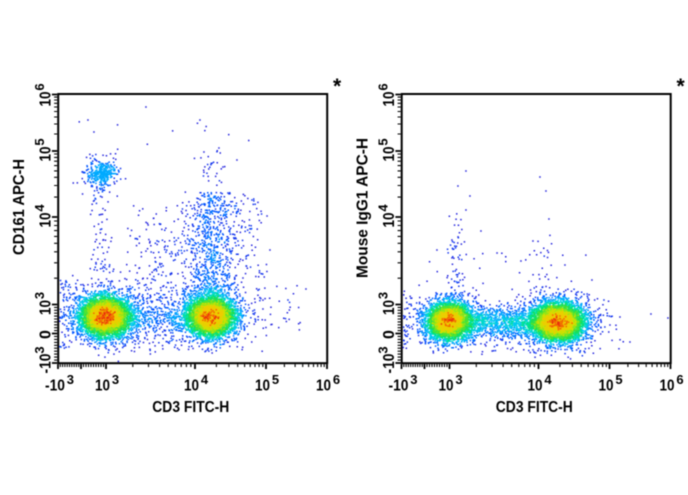  Describe the element at coordinates (363, 208) in the screenshot. I see `svg-text: Mouse IgG1 APC-H` at that location.